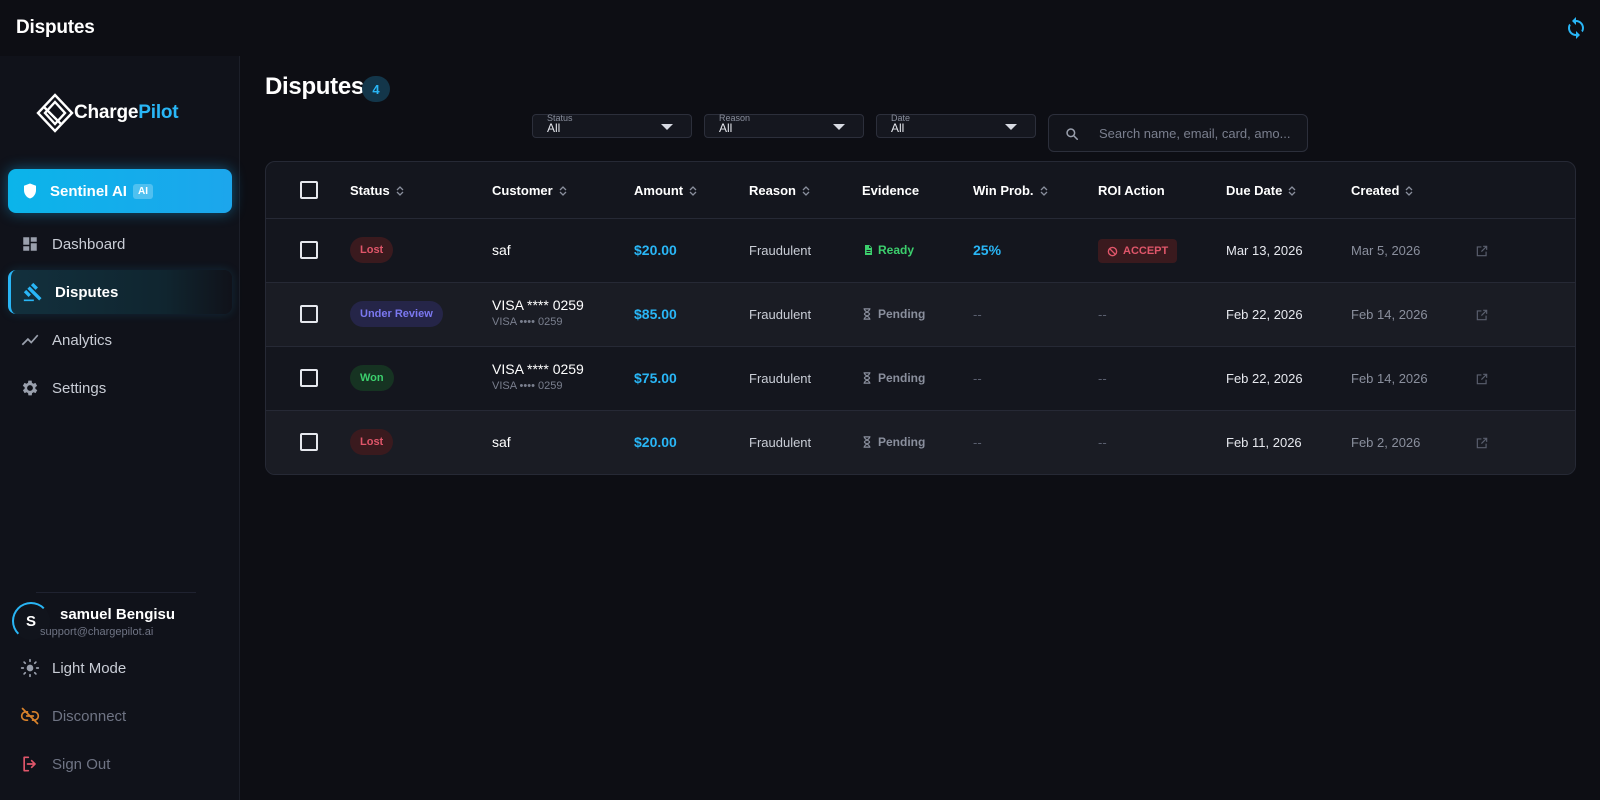  I want to click on column-header-reason: Reason, so click(779, 190).